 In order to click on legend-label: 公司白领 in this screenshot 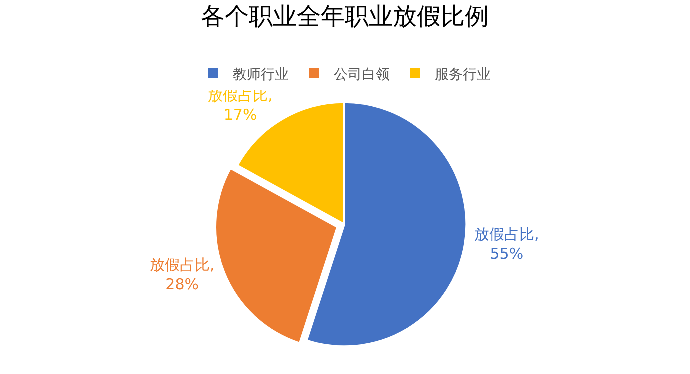, I will do `click(362, 74)`.